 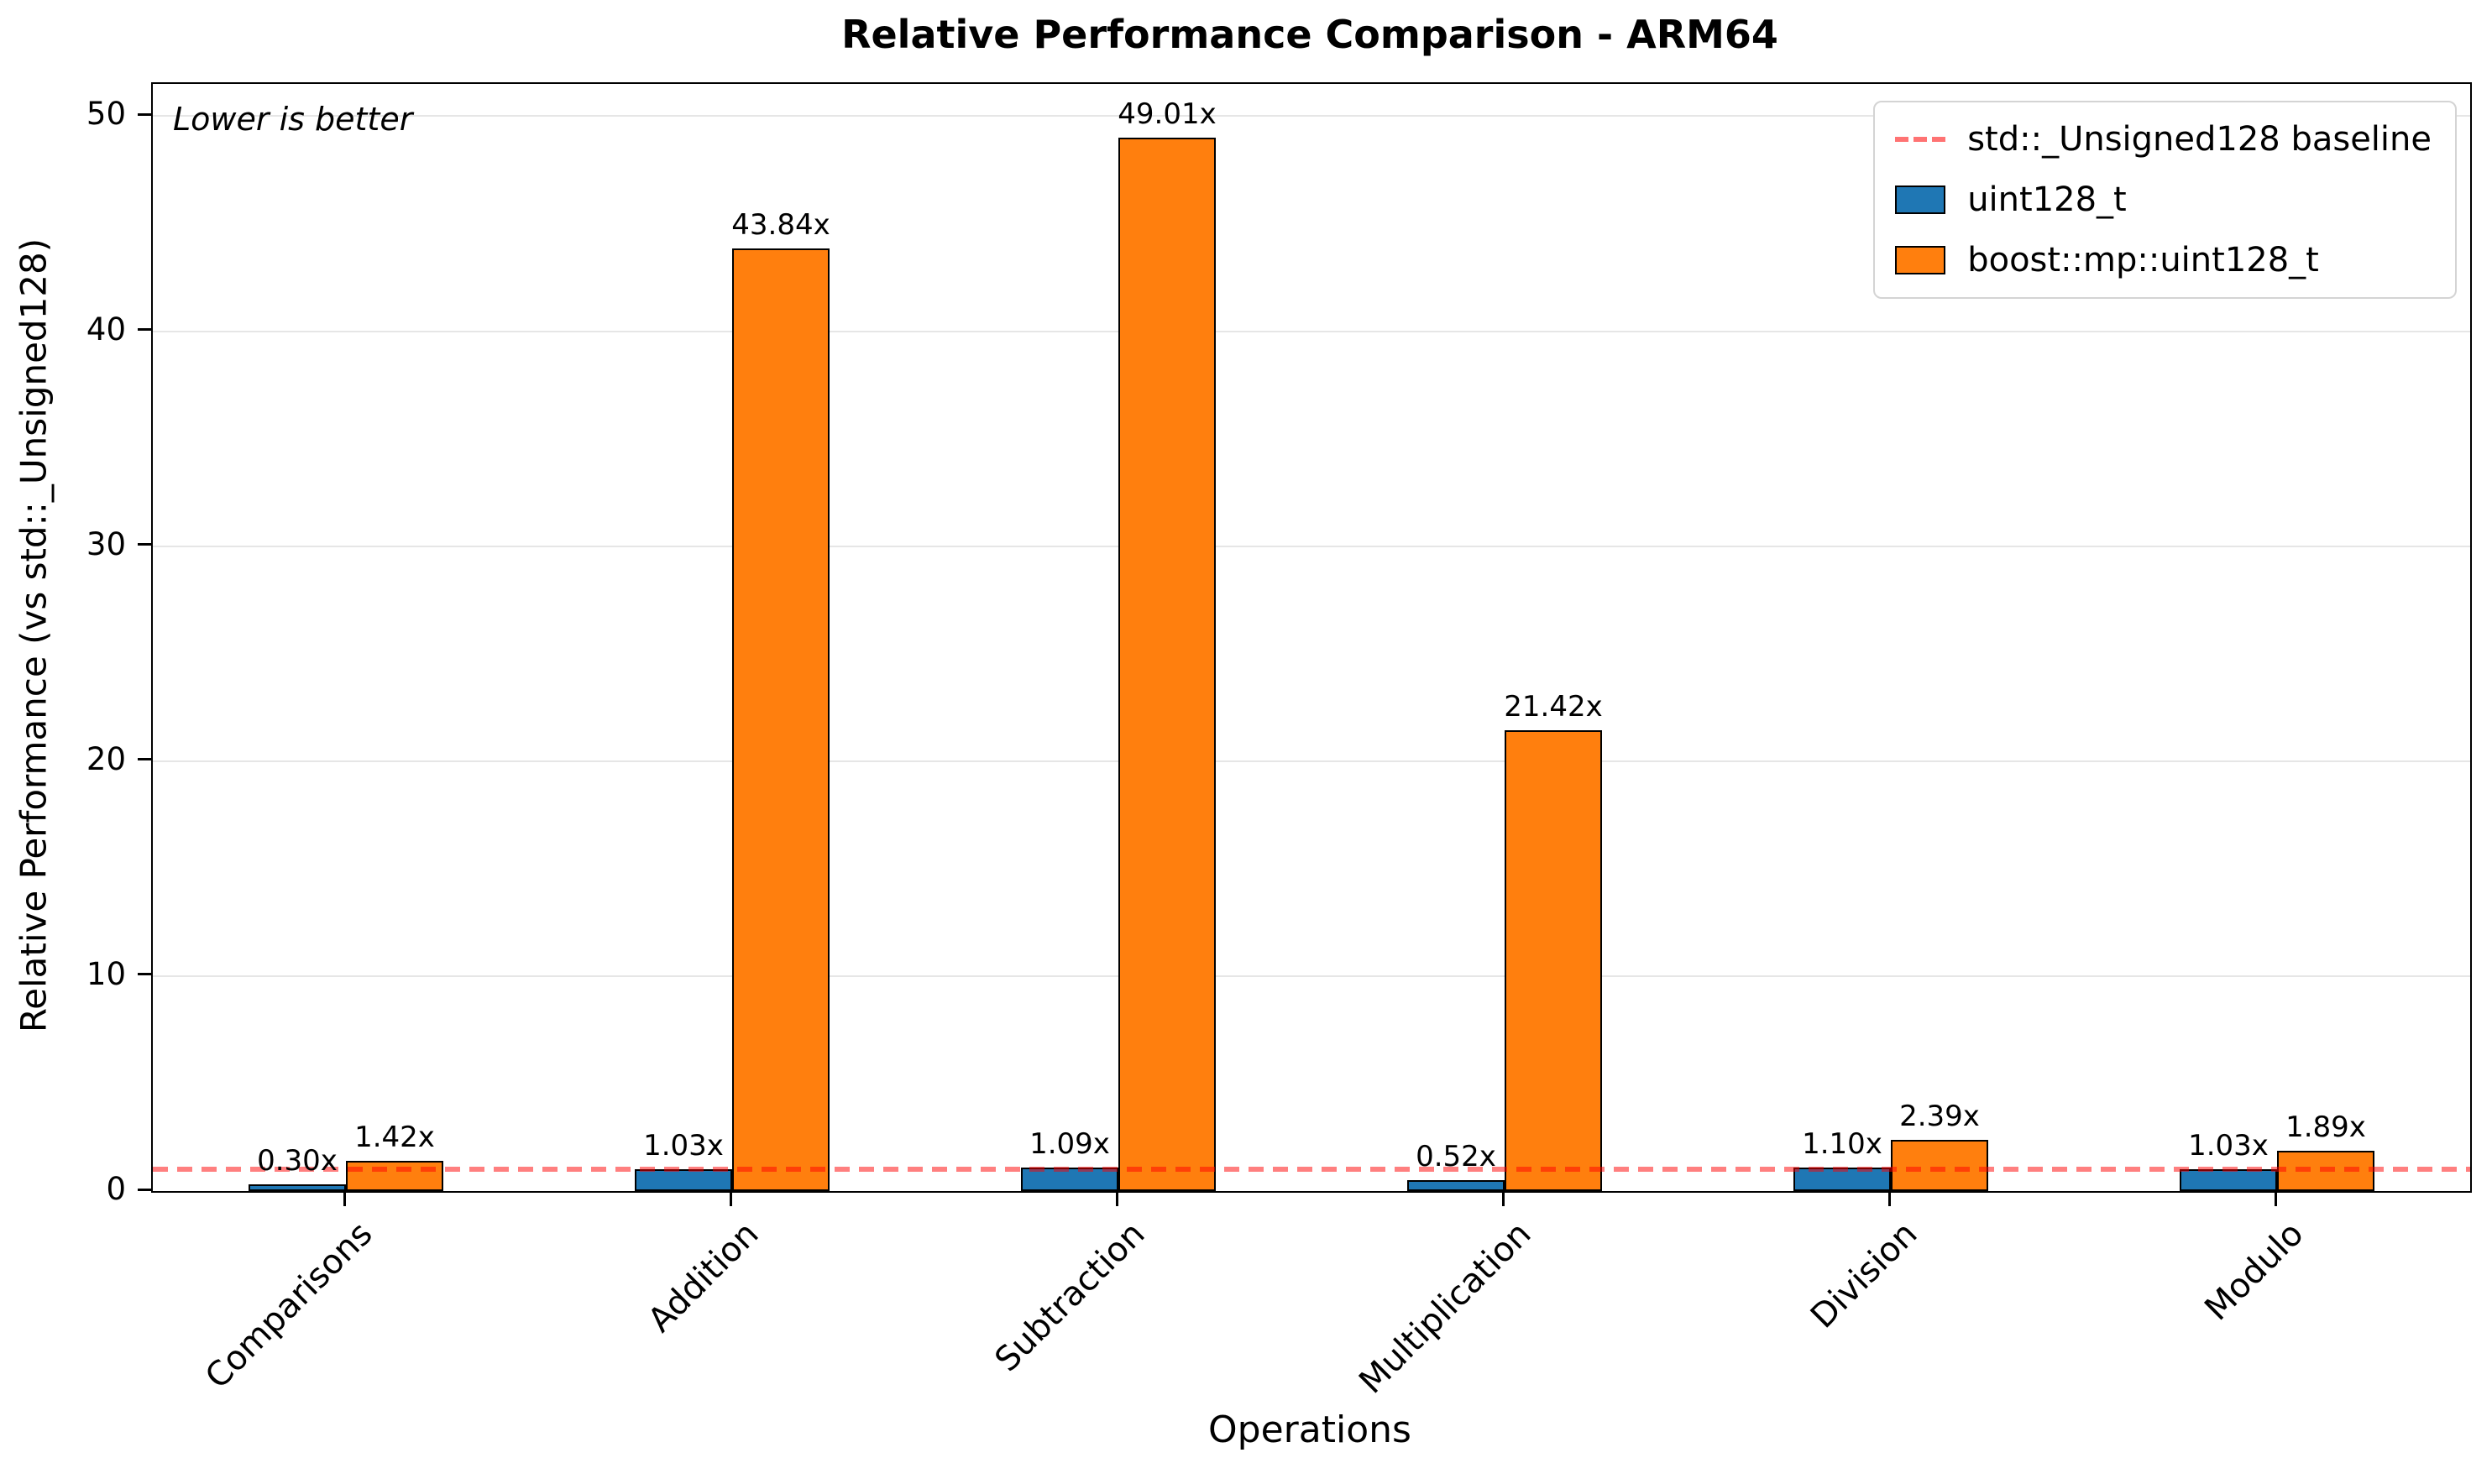 I want to click on legend-row-series-1: boost::mp::uint128_t, so click(x=2163, y=260).